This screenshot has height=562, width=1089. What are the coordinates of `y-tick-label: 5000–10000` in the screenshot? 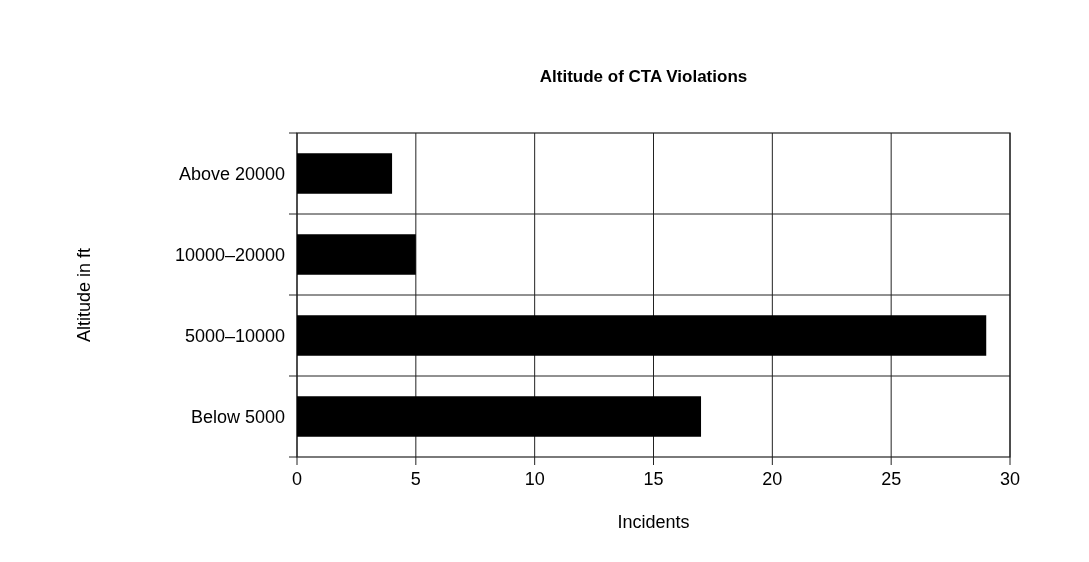 It's located at (234, 335).